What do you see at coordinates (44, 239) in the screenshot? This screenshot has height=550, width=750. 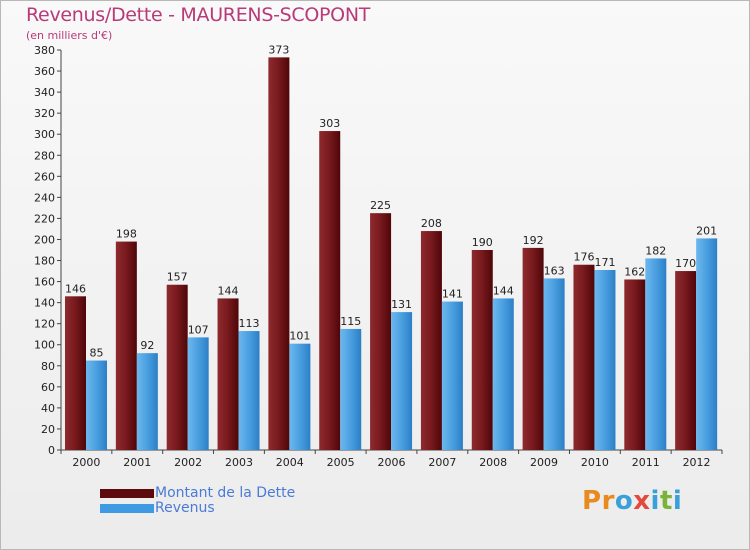 I see `y-tick-label: 200` at bounding box center [44, 239].